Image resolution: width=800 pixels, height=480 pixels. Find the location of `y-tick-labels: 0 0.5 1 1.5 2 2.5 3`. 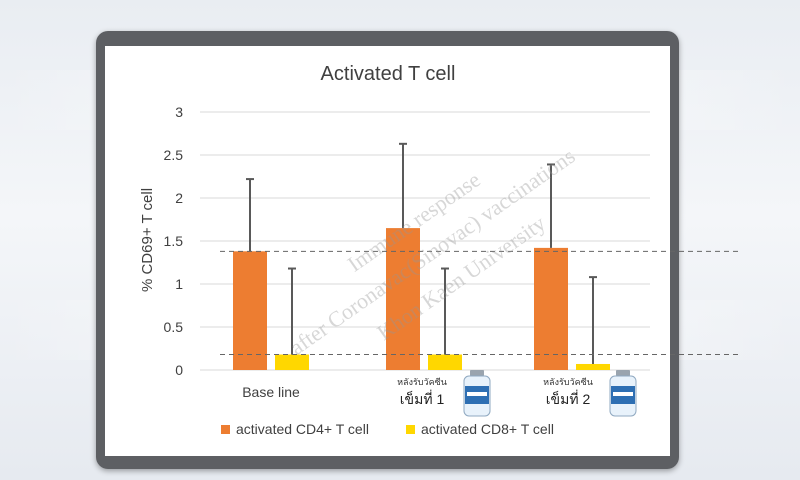

y-tick-labels: 0 0.5 1 1.5 2 2.5 3 is located at coordinates (174, 241).